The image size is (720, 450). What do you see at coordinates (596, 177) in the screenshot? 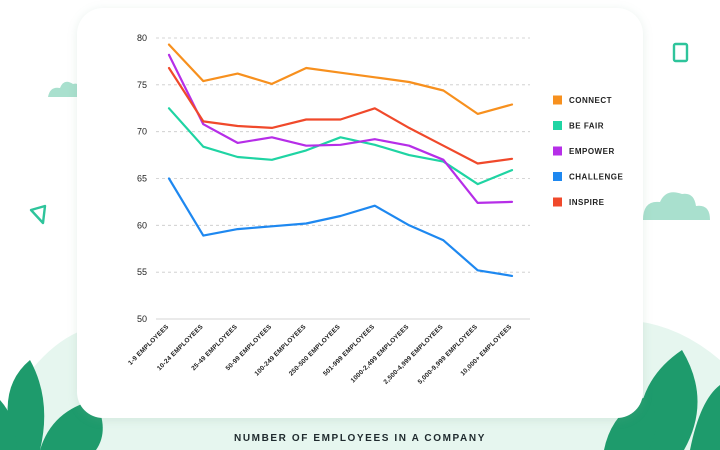
I see `legend-label-challenge: CHALLENGE` at bounding box center [596, 177].